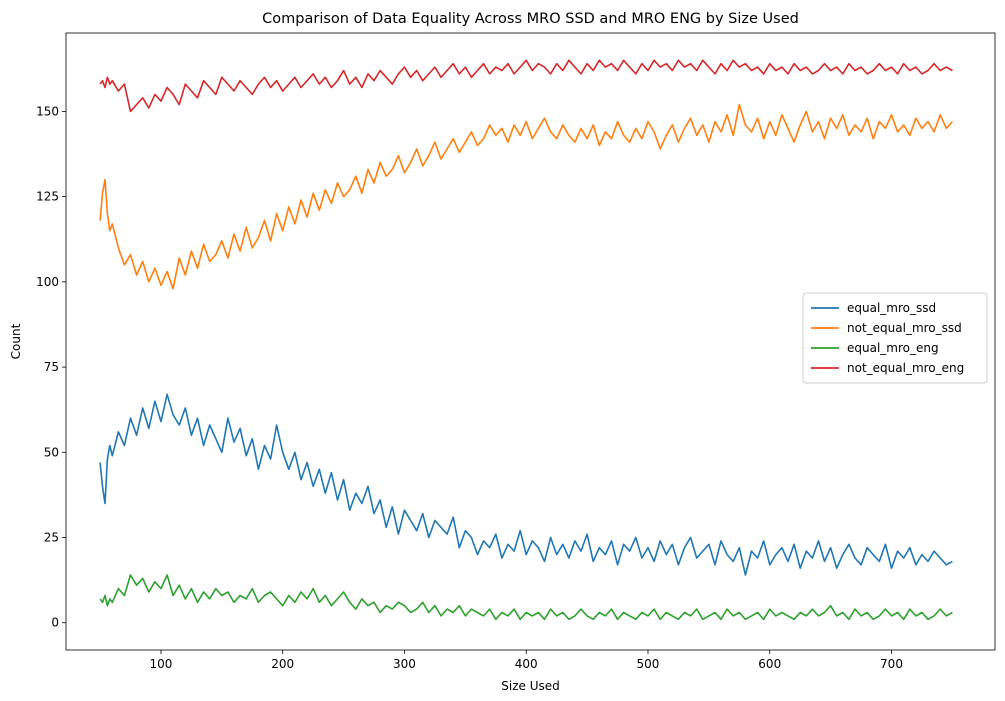 This screenshot has width=1005, height=701. I want to click on legend-box, so click(895, 338).